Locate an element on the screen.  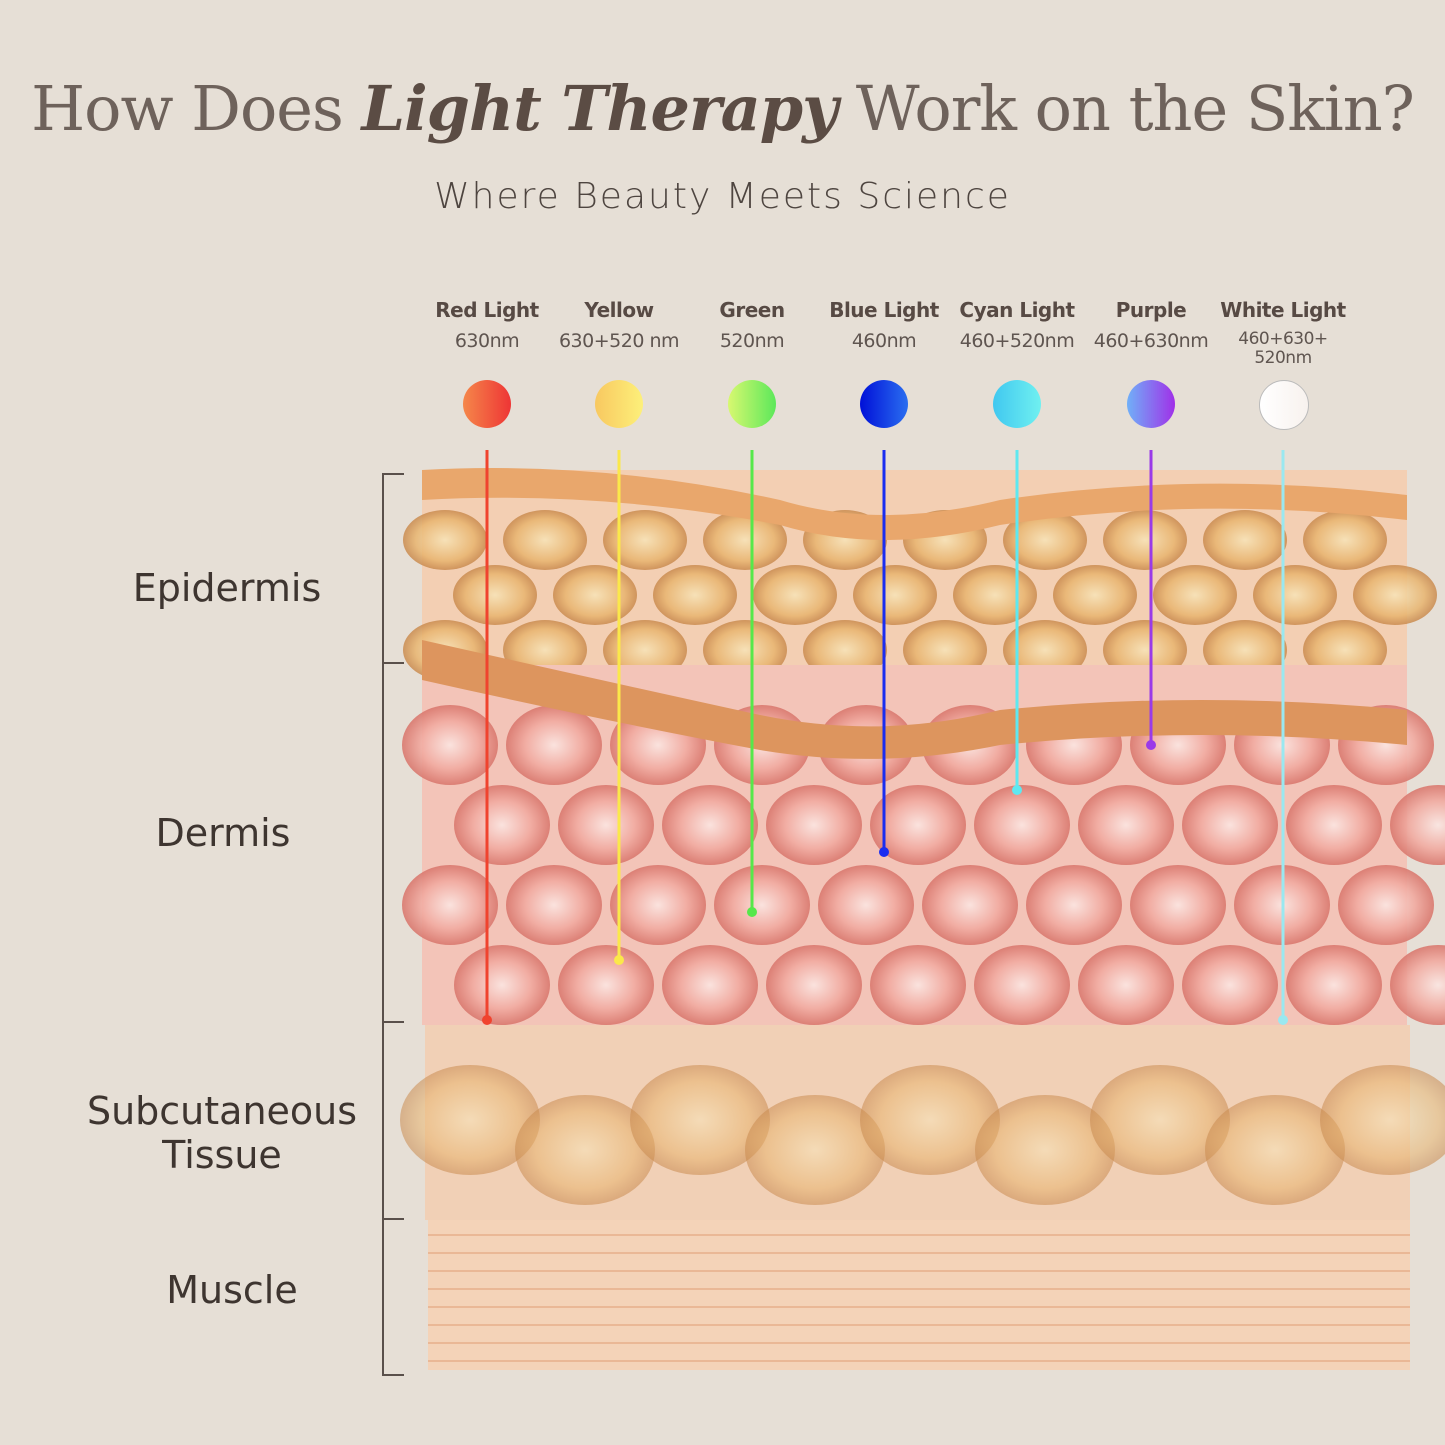
label-text: Subcutaneous Tissue is located at coordinates (222, 1133).